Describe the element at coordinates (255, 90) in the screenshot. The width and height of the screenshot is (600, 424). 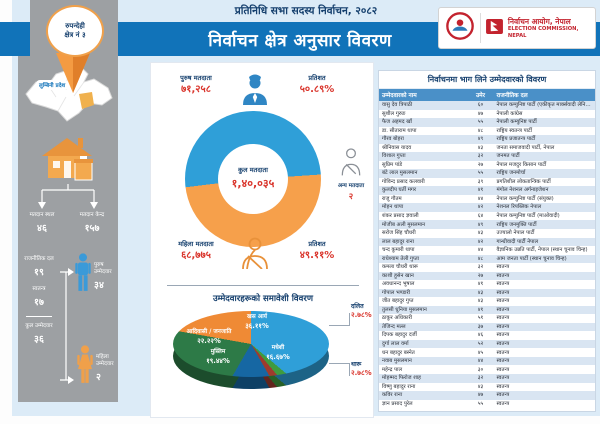
I see `male-voter-icon` at that location.